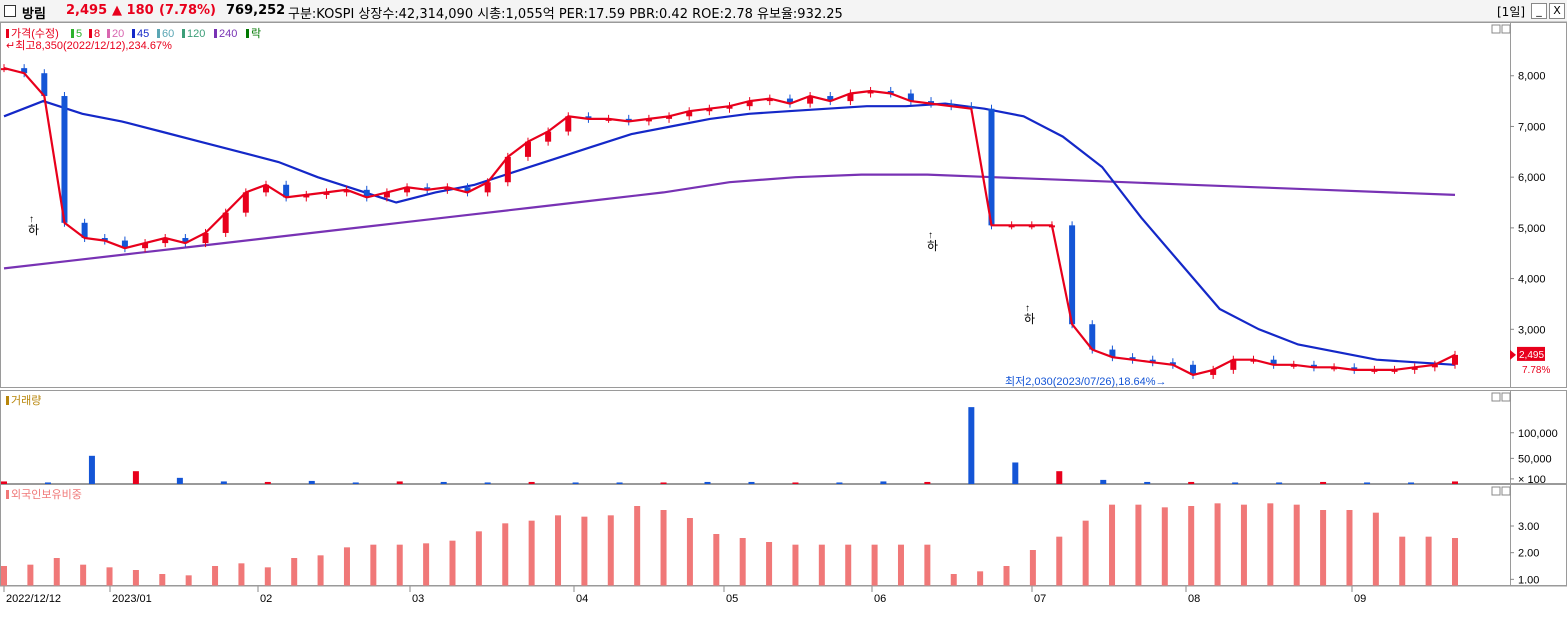 The width and height of the screenshot is (1567, 630). I want to click on foreign-ytick-label: 3.00, so click(1528, 527).